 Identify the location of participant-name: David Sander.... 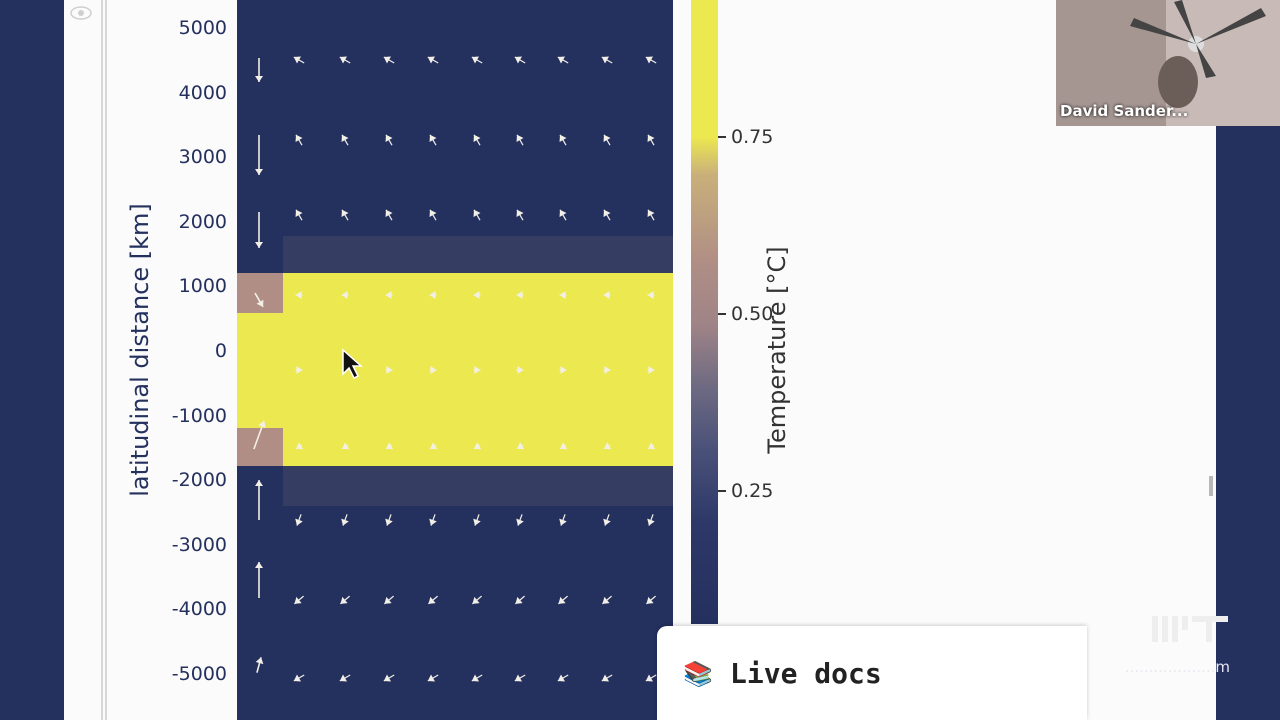
(1124, 111).